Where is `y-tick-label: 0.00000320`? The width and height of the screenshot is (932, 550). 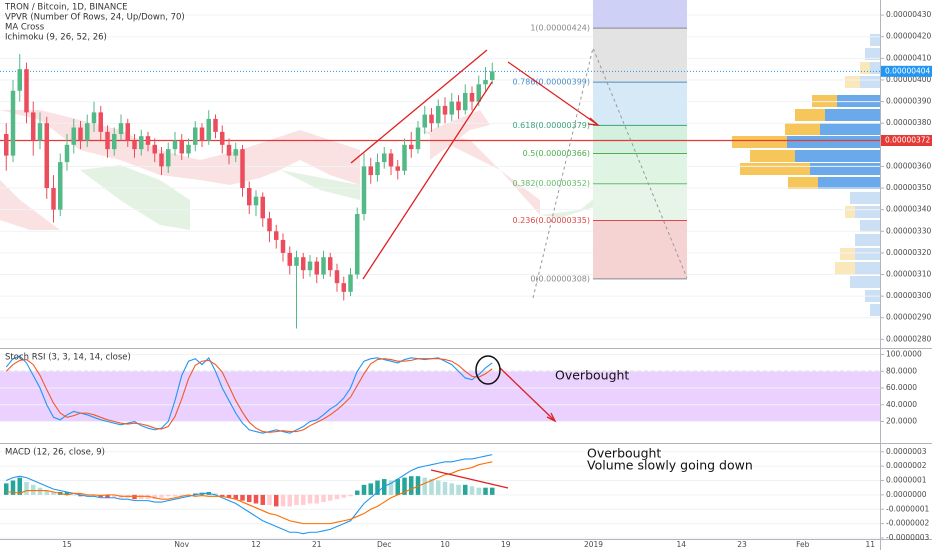 y-tick-label: 0.00000320 is located at coordinates (909, 252).